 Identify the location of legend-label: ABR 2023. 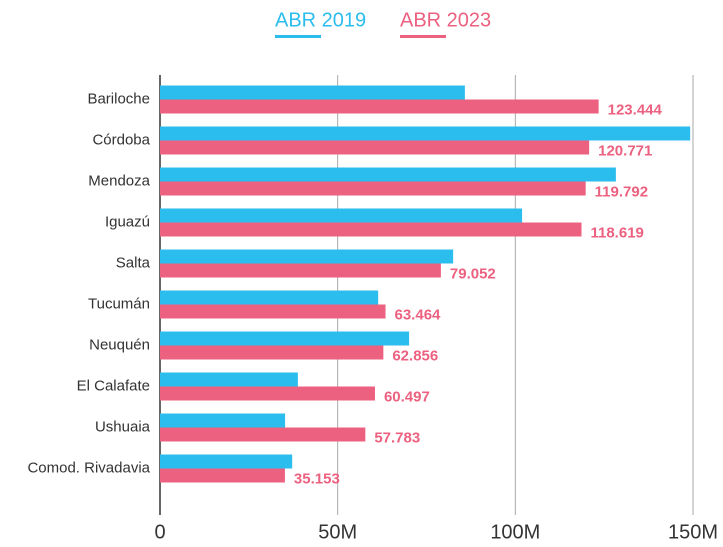
(445, 20).